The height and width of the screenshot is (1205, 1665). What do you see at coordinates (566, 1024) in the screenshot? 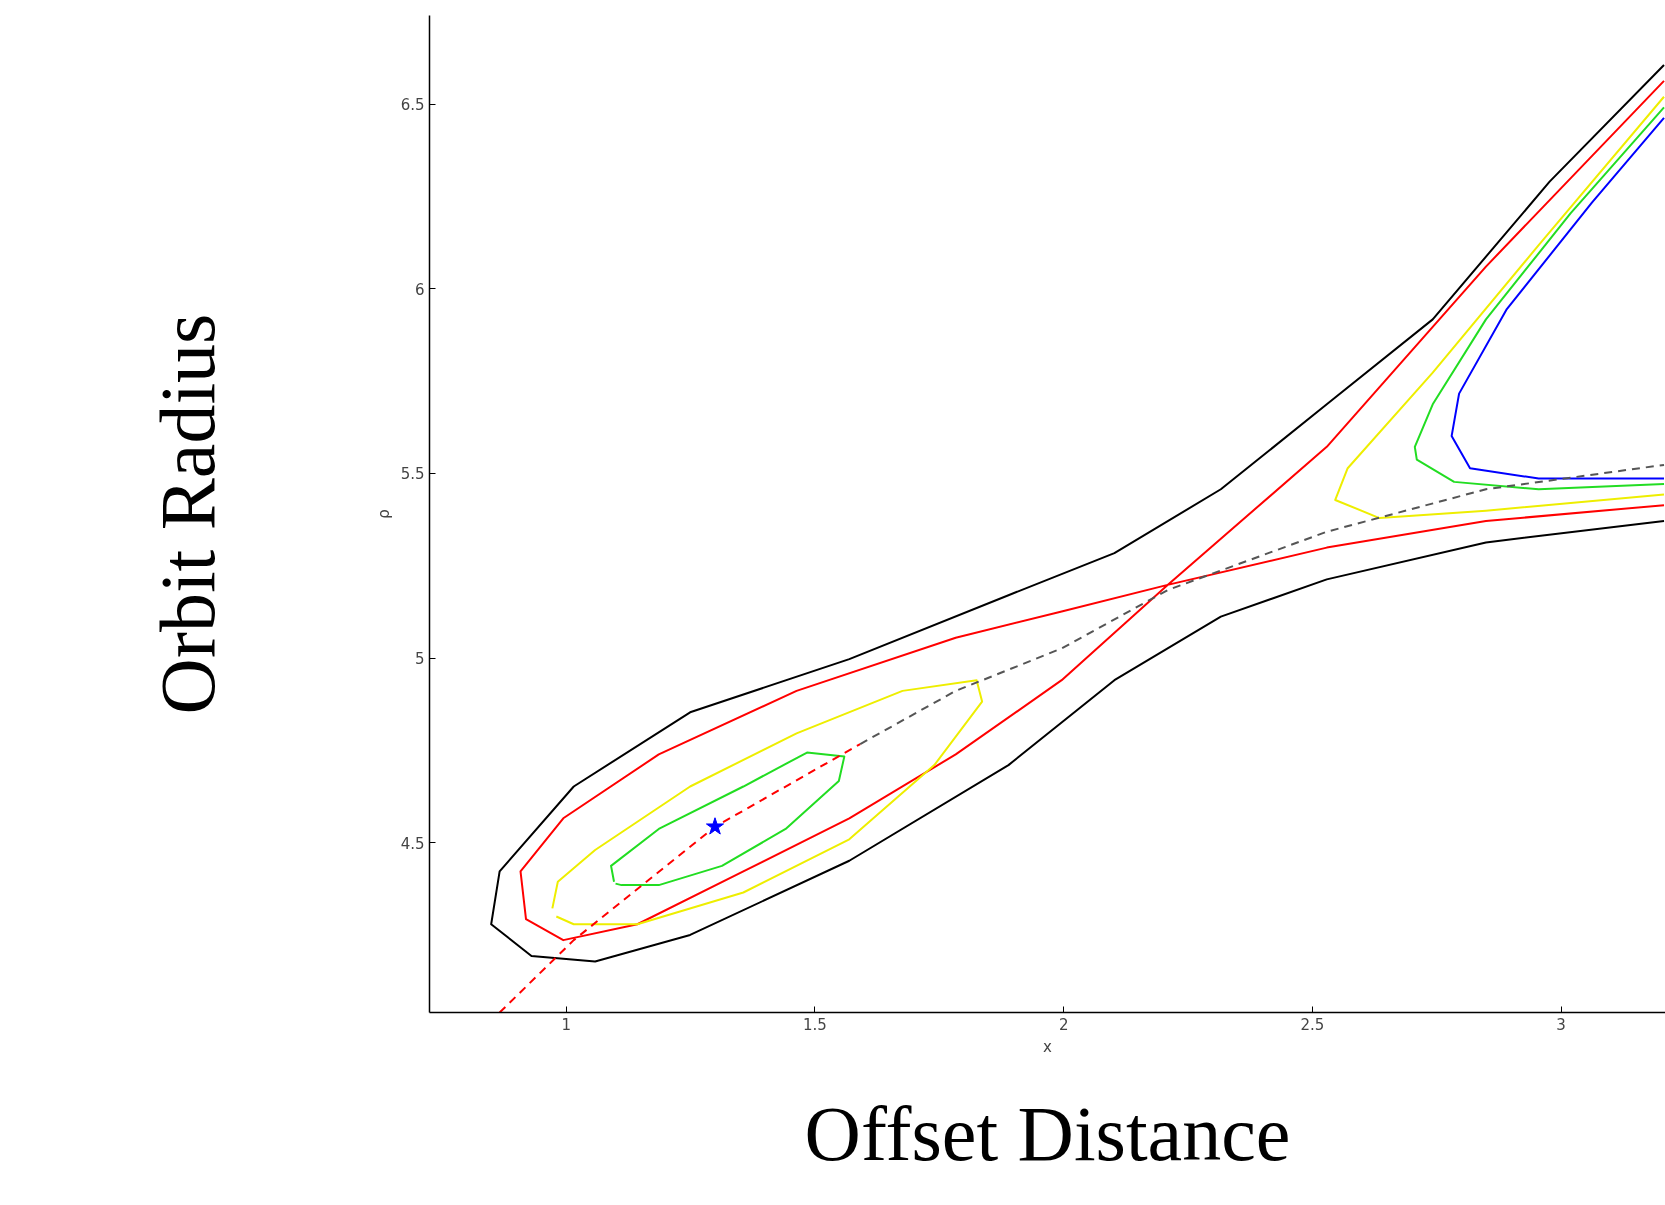
I see `x-tick-label: 1` at bounding box center [566, 1024].